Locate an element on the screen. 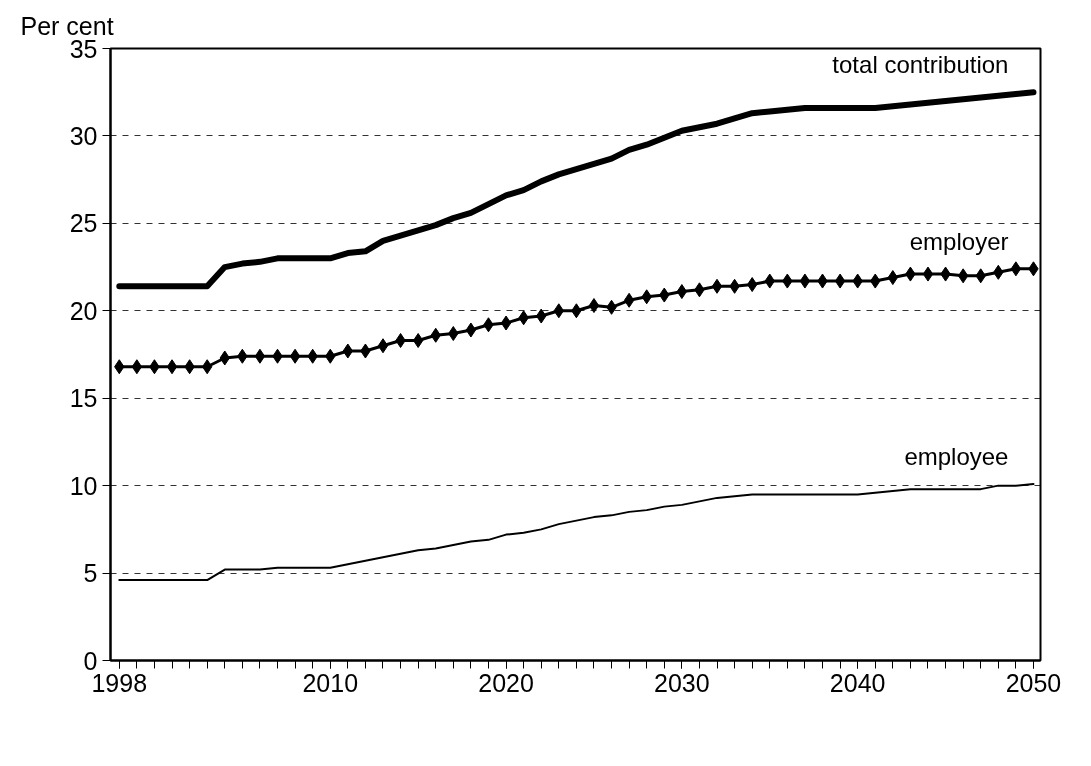 The height and width of the screenshot is (766, 1091). y-tick-label: 0 is located at coordinates (90, 660).